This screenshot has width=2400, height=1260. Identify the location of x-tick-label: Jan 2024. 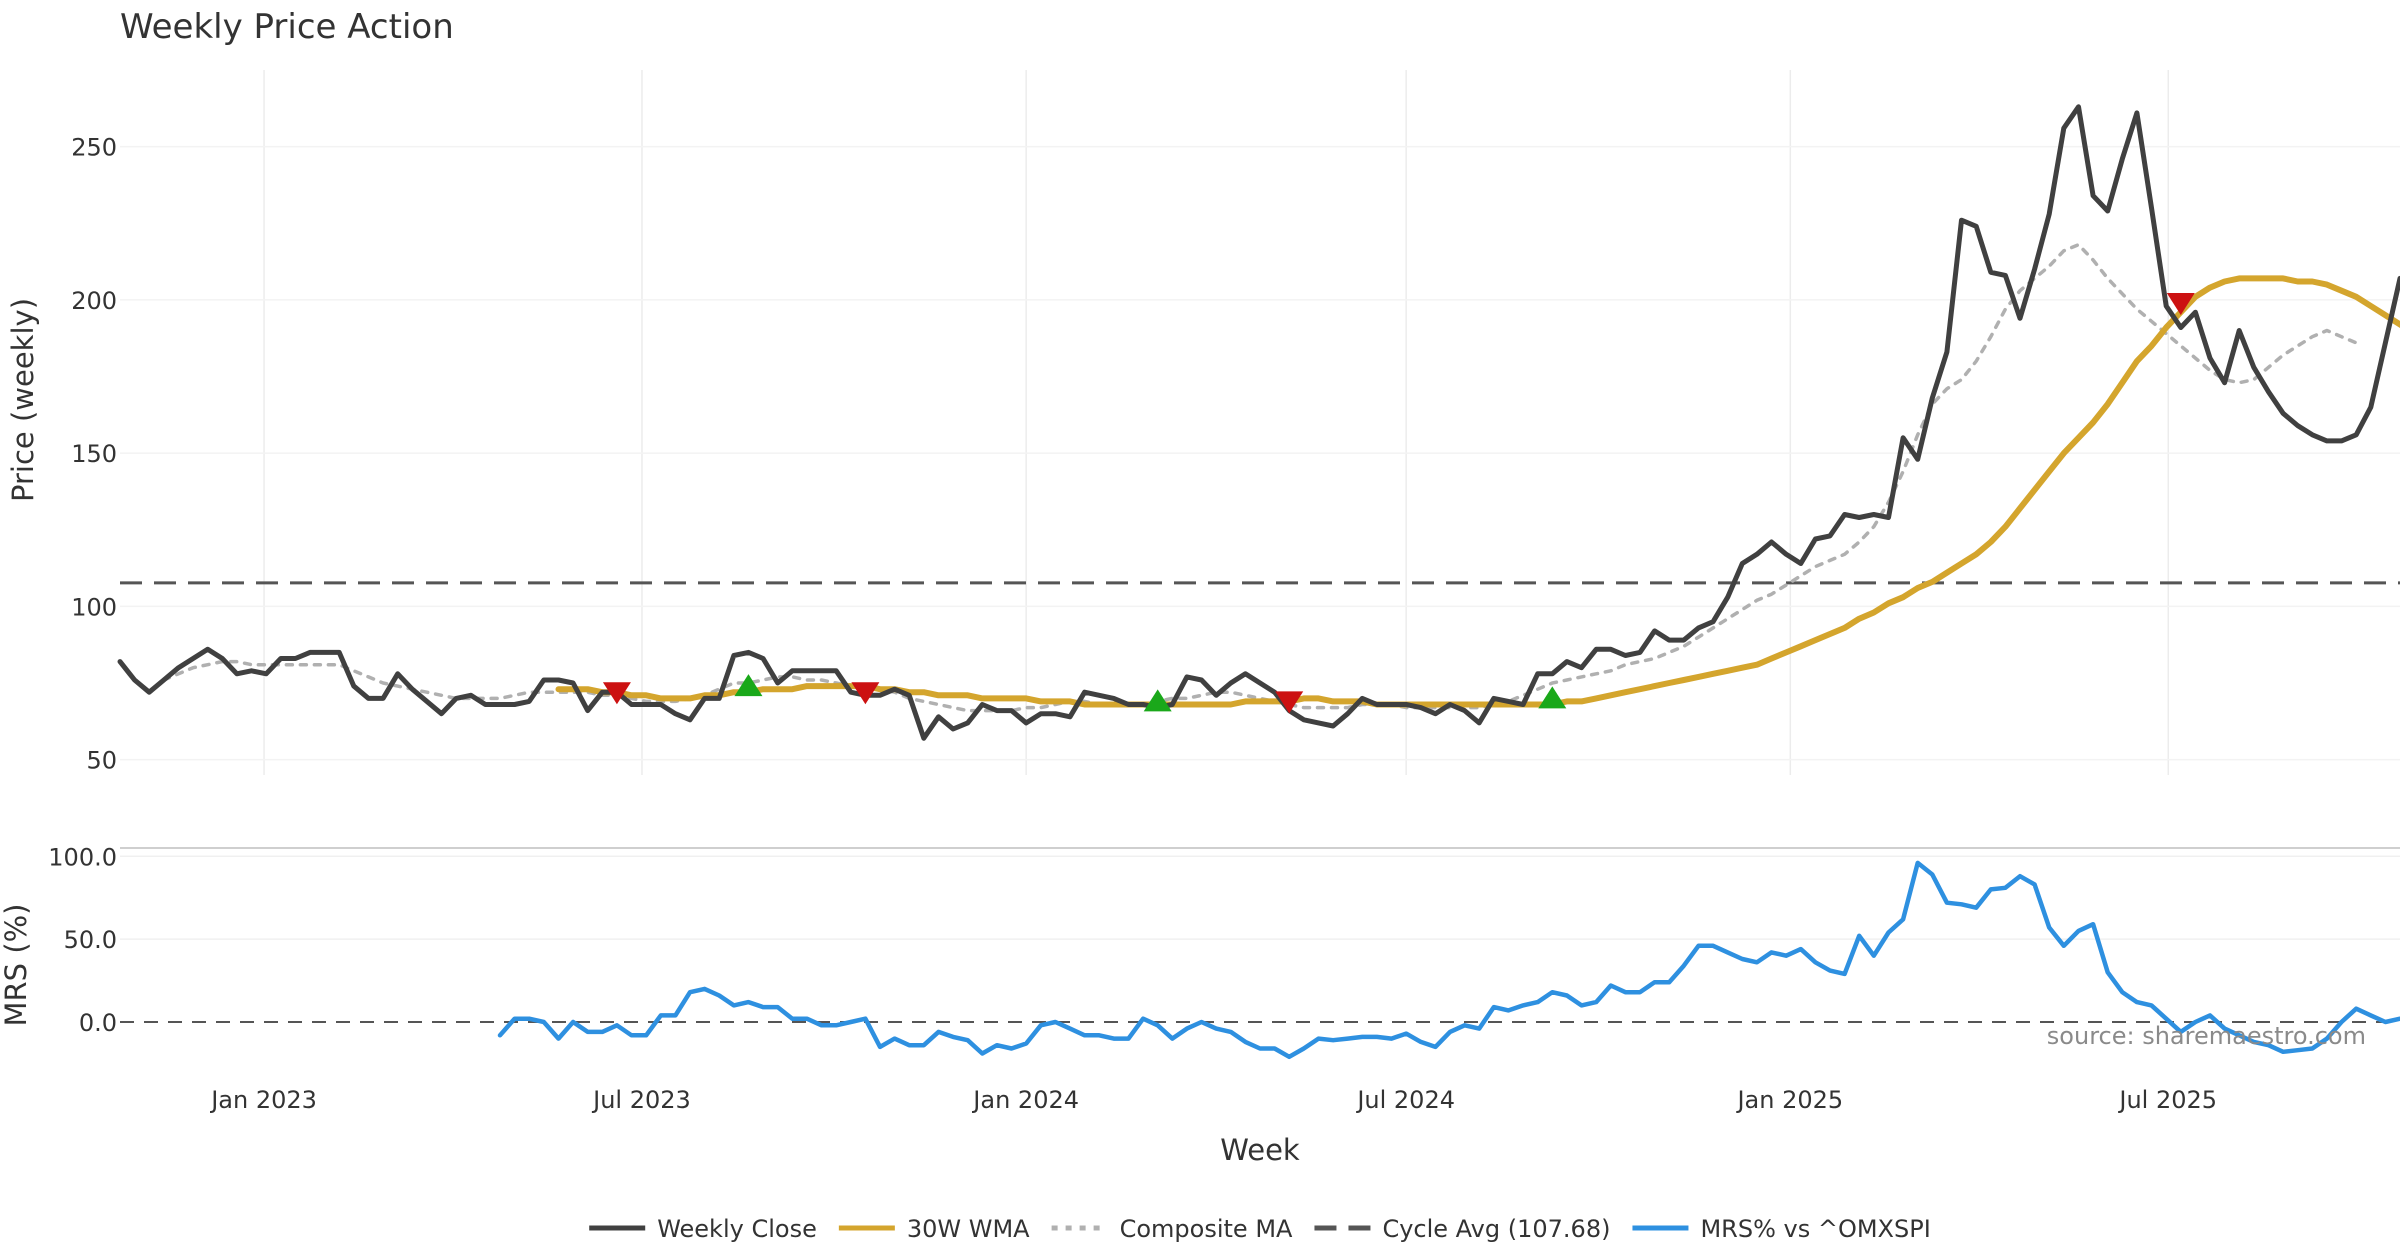
(1025, 1100).